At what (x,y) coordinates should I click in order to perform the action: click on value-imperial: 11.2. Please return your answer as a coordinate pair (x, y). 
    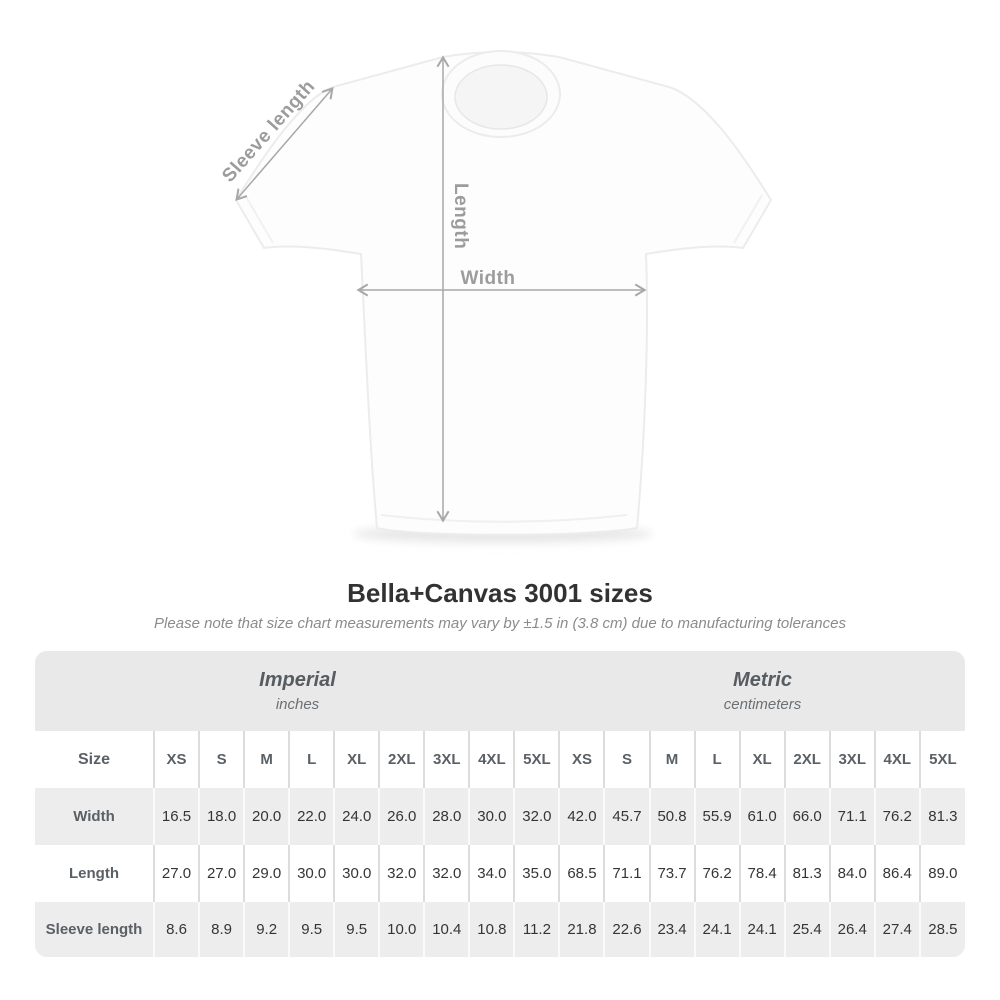
    Looking at the image, I should click on (536, 929).